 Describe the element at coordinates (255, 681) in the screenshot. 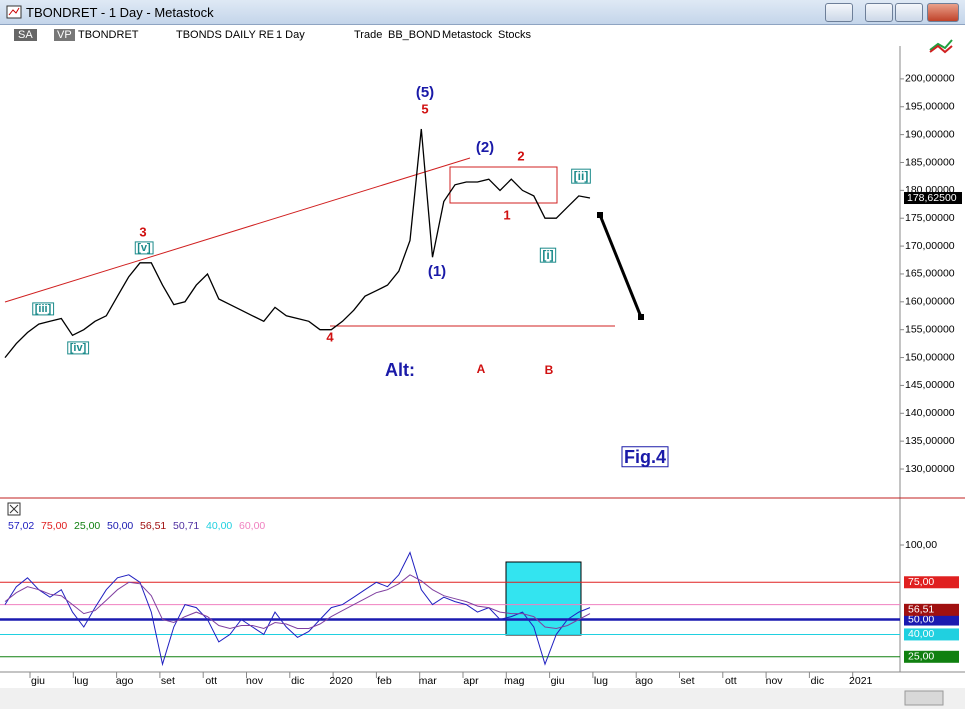

I see `time-label: nov` at that location.